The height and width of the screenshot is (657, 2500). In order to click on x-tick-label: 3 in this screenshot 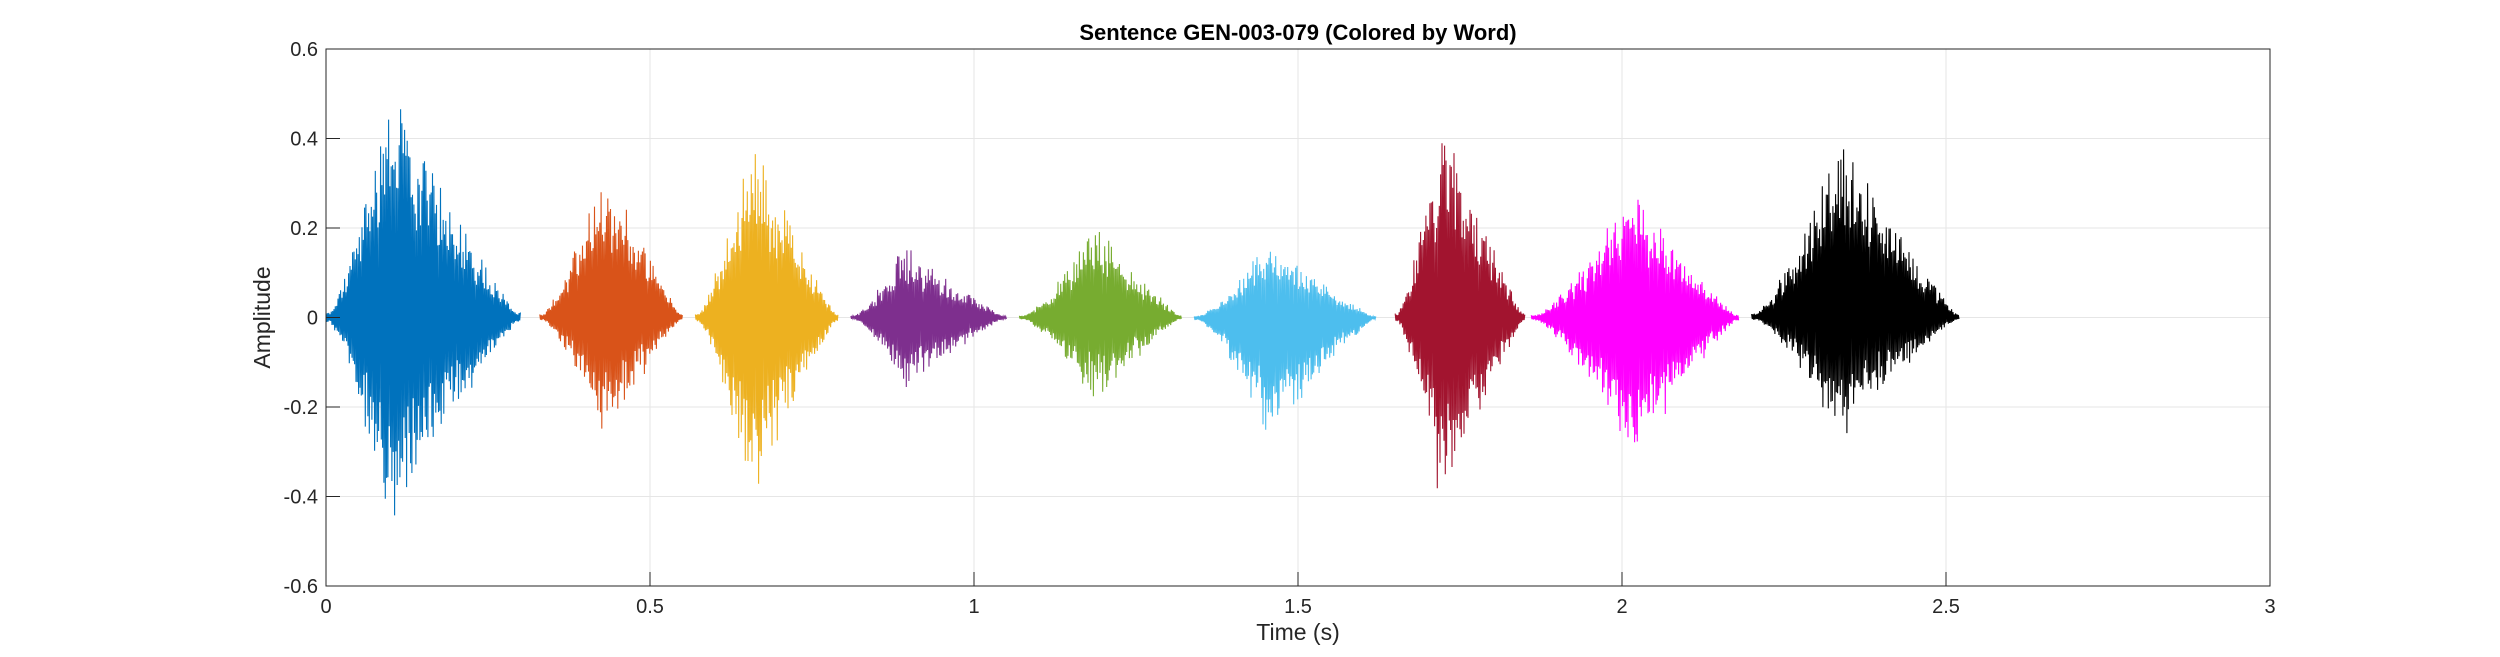, I will do `click(2269, 607)`.